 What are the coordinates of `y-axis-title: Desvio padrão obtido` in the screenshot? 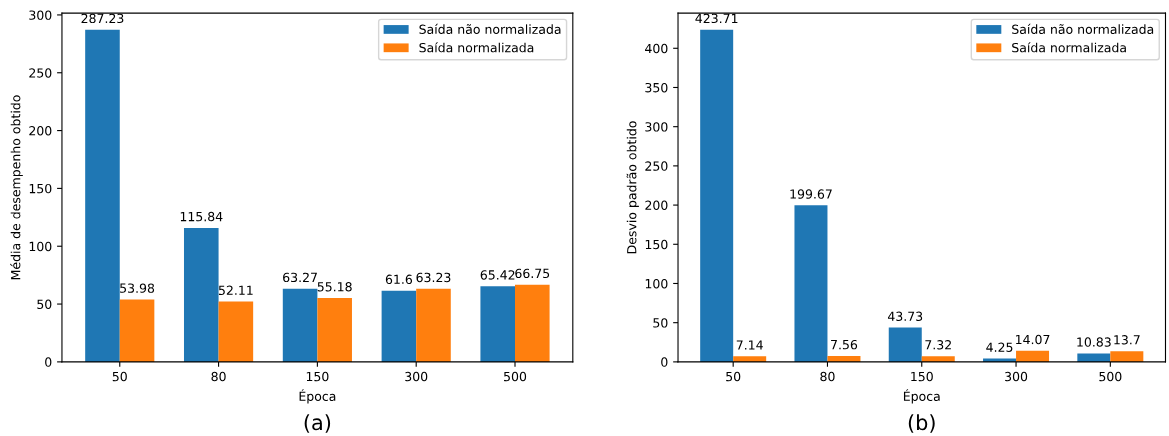 It's located at (632, 187).